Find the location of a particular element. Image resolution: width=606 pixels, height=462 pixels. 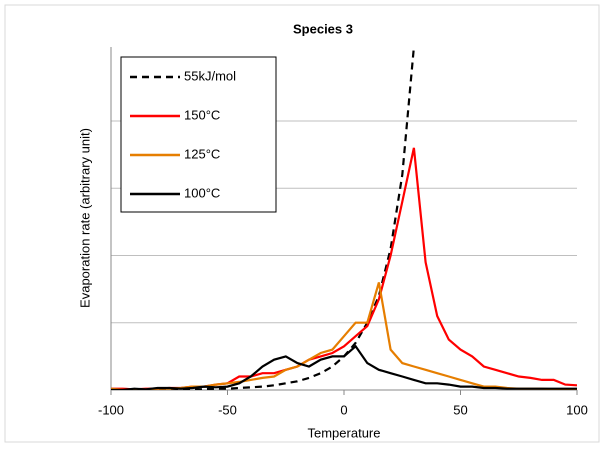

x-tick-label: -100 is located at coordinates (111, 409).